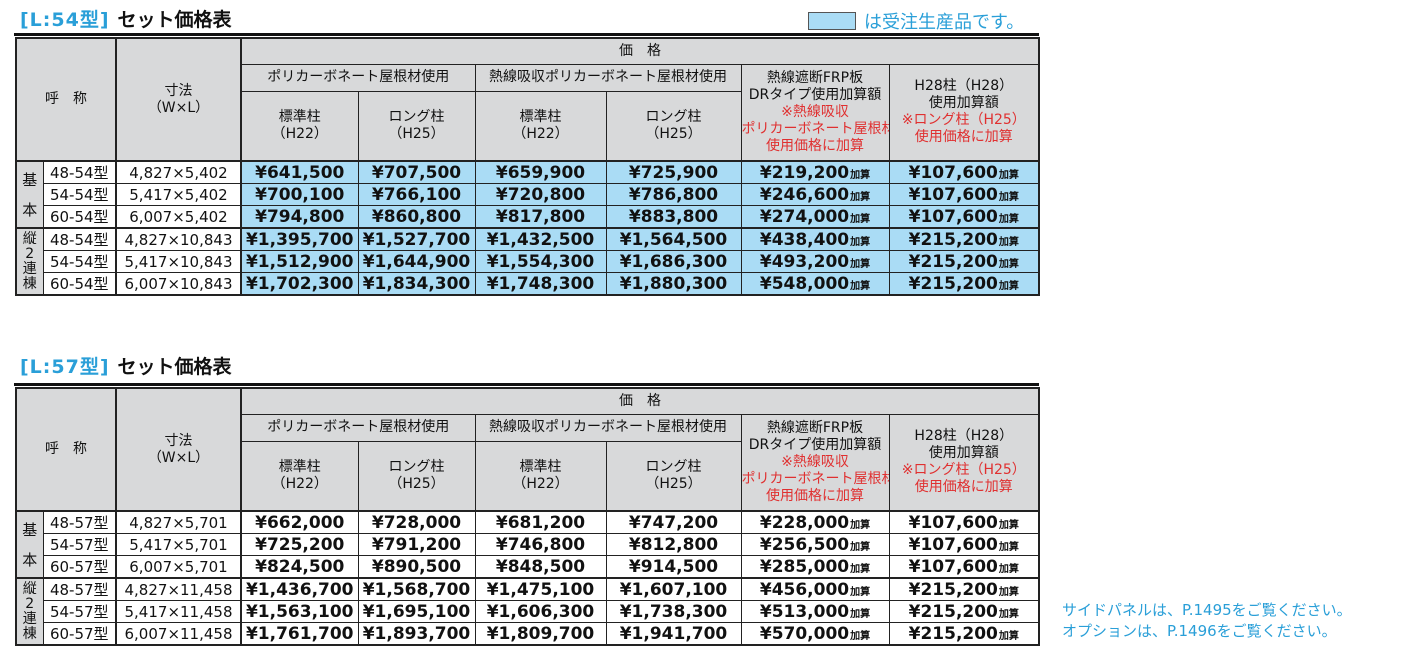  What do you see at coordinates (673, 611) in the screenshot?
I see `price-heat-long: ¥1,738,300` at bounding box center [673, 611].